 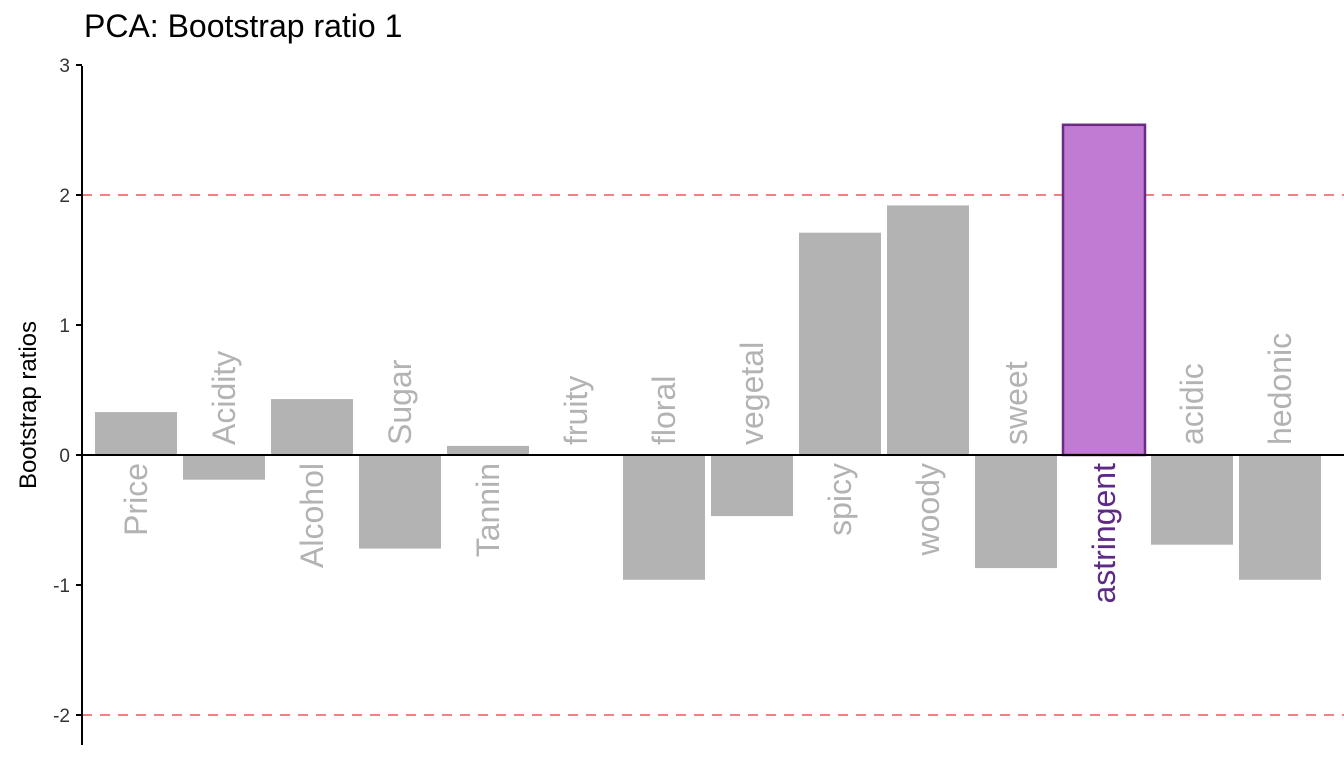 I want to click on bar-label-spicy: spicy, so click(x=840, y=499).